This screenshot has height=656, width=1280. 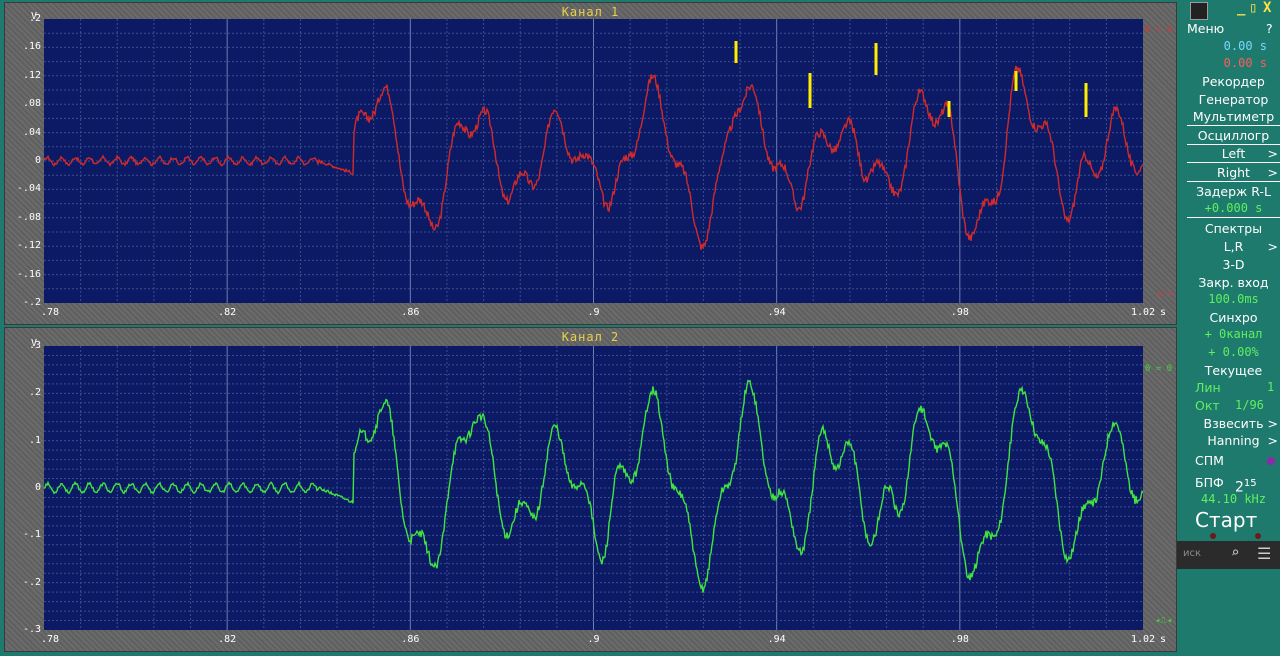 I want to click on channel2-trigger-icon: ◂⎍◂, so click(x=1163, y=621).